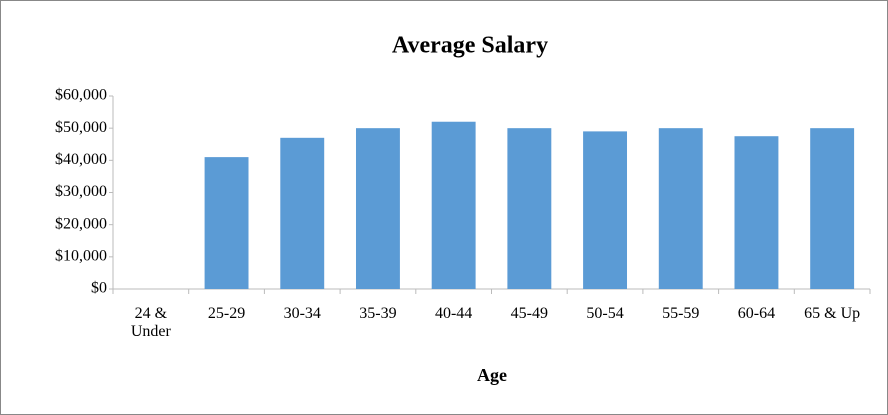 This screenshot has width=888, height=415. What do you see at coordinates (529, 313) in the screenshot?
I see `x-tick-label: 45-49` at bounding box center [529, 313].